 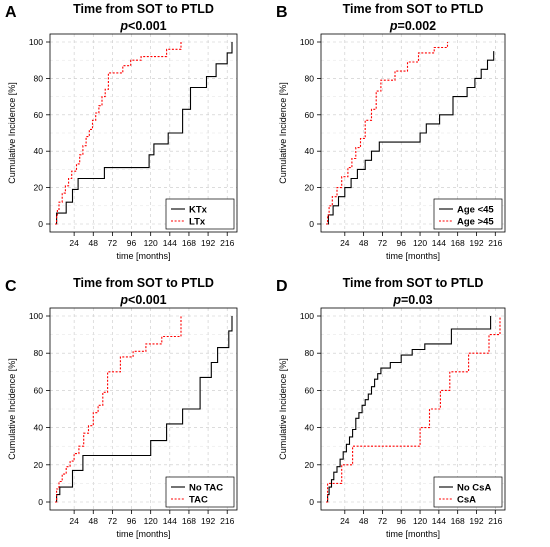 What do you see at coordinates (474, 488) in the screenshot?
I see `legend-label: No CsA` at bounding box center [474, 488].